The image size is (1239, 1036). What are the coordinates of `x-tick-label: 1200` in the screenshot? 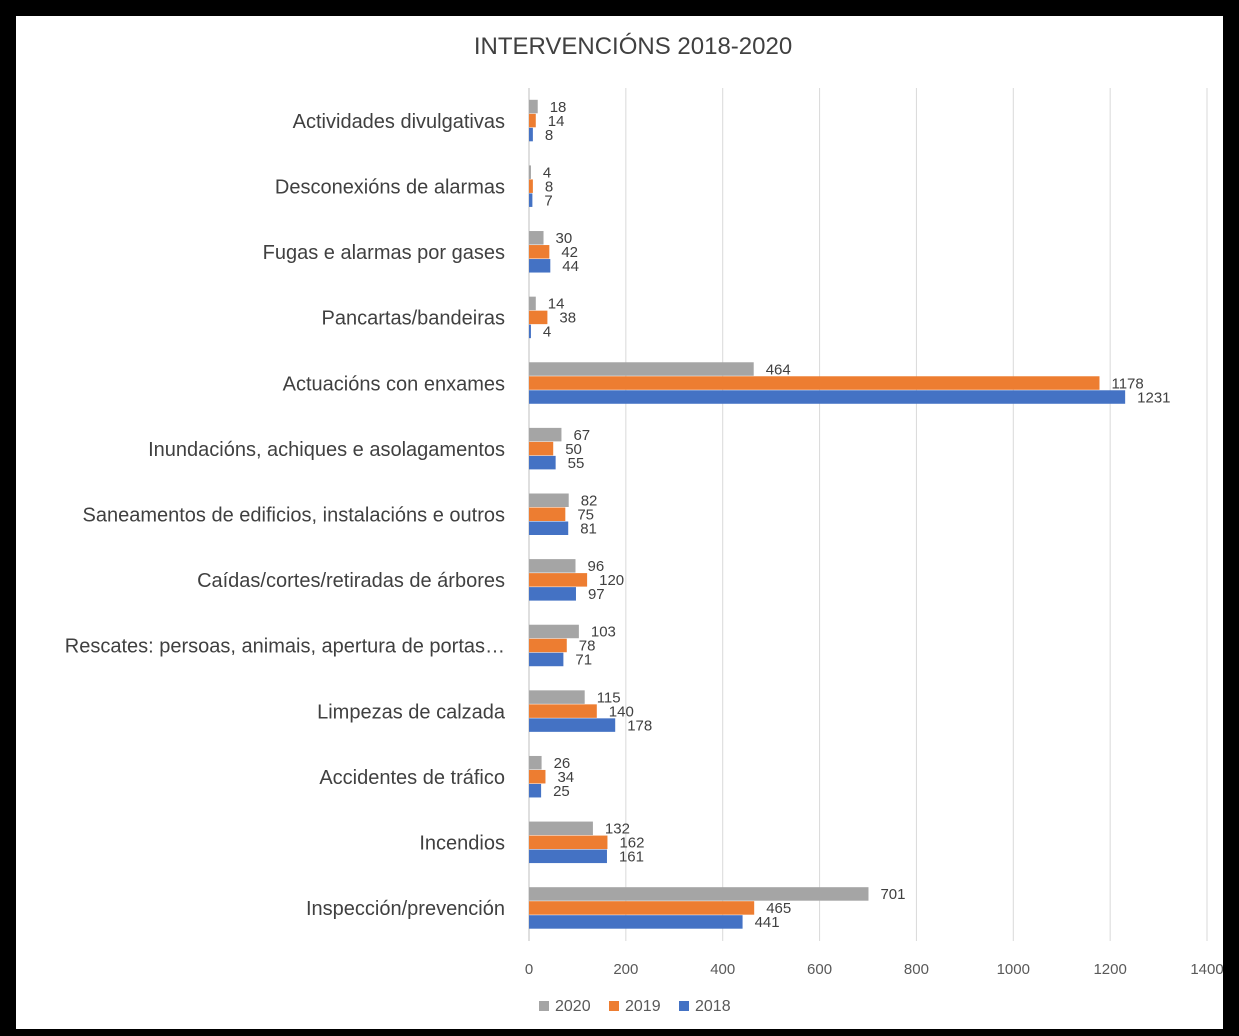 It's located at (1109, 969).